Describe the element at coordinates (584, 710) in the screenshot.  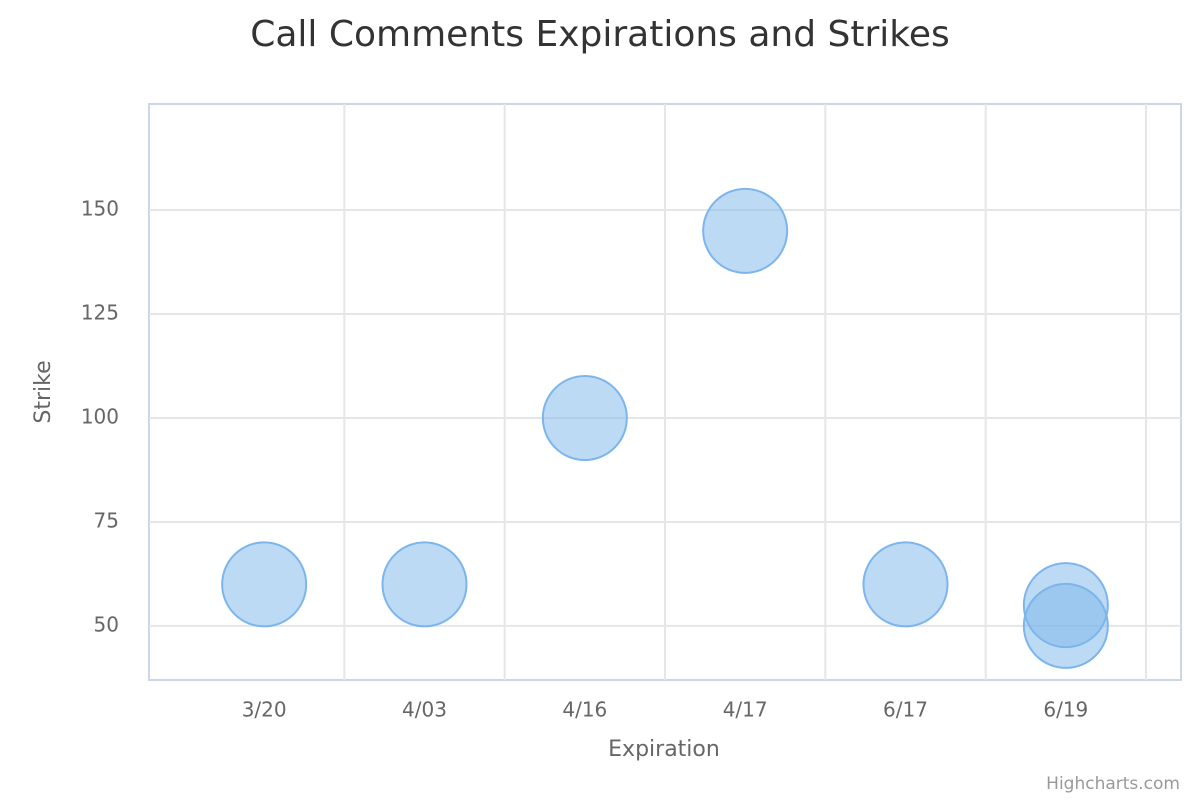
I see `x-tick-label: 4/16` at that location.